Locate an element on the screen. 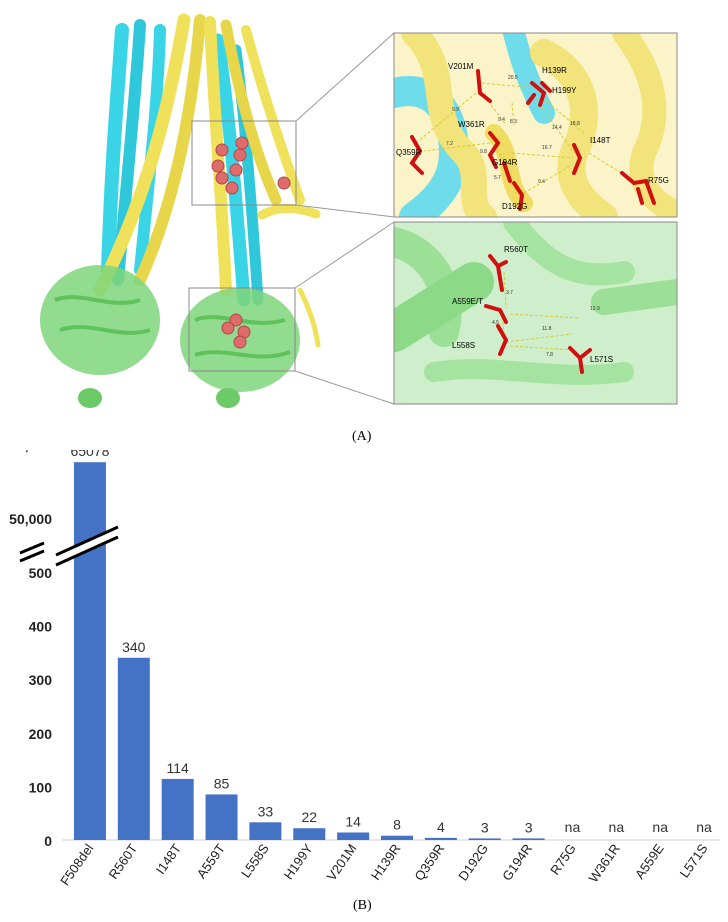 This screenshot has height=922, width=728. residue-label: R560T is located at coordinates (516, 249).